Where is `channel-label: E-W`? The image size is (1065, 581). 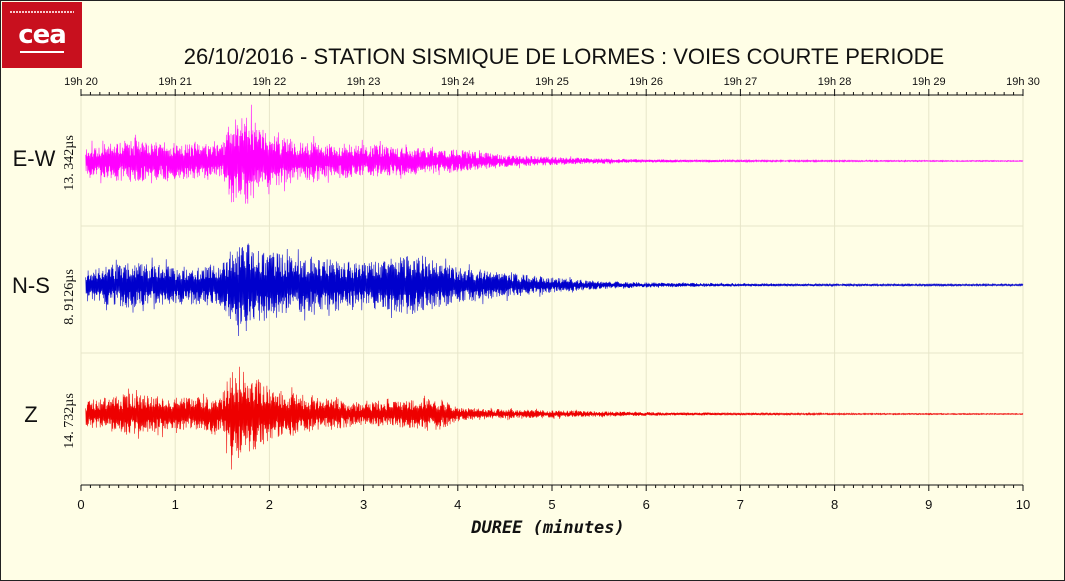
channel-label: E-W is located at coordinates (34, 158).